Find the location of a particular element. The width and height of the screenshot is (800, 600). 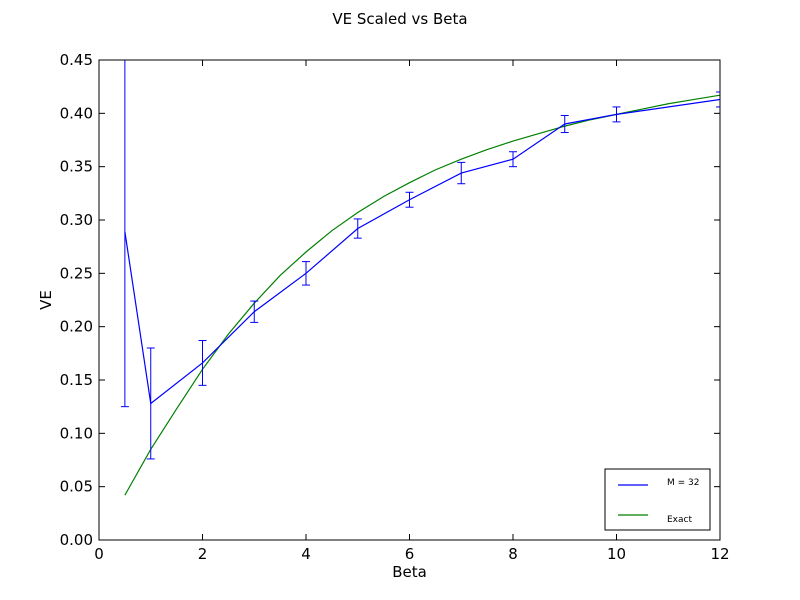

y-tick-label: 0.45 is located at coordinates (76, 60).